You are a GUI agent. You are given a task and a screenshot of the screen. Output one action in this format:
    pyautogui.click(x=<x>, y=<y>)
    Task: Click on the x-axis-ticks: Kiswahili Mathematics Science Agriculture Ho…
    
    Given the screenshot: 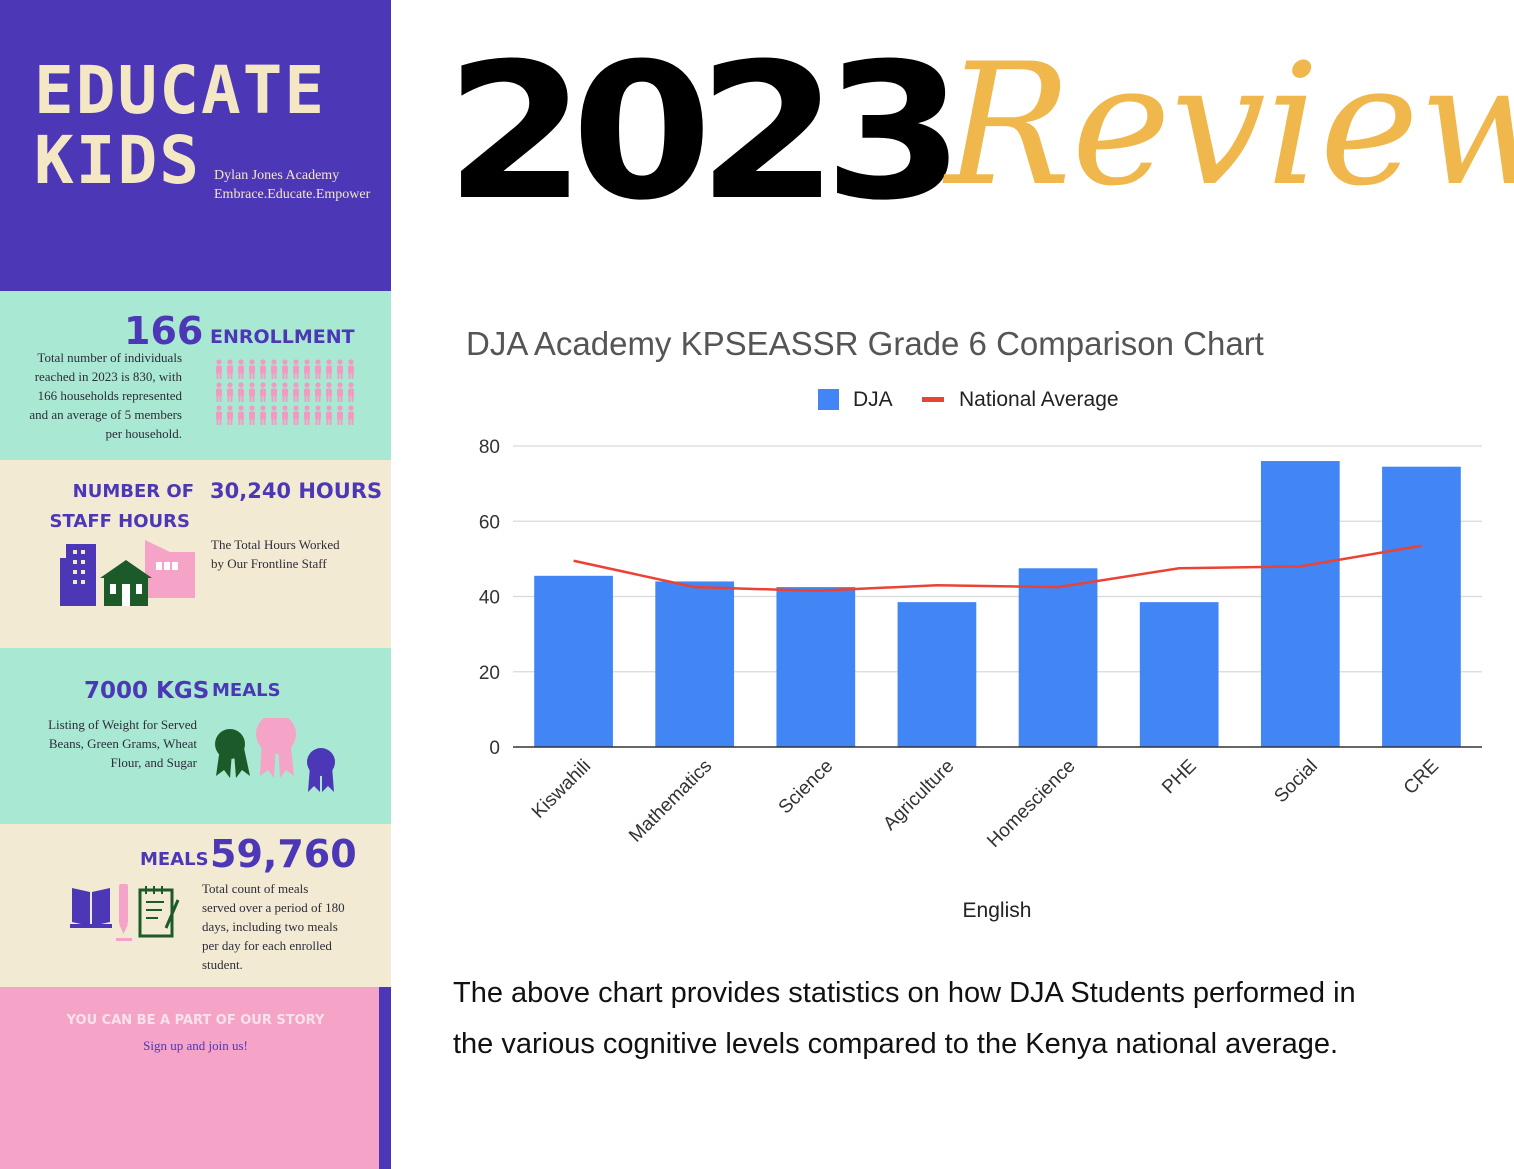 What is the action you would take?
    pyautogui.click(x=985, y=804)
    